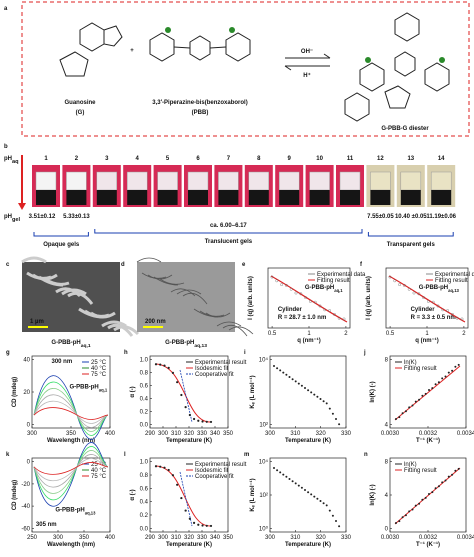 This screenshot has width=474, height=557. I want to click on x-tick-label: 0.0032, so click(428, 434).